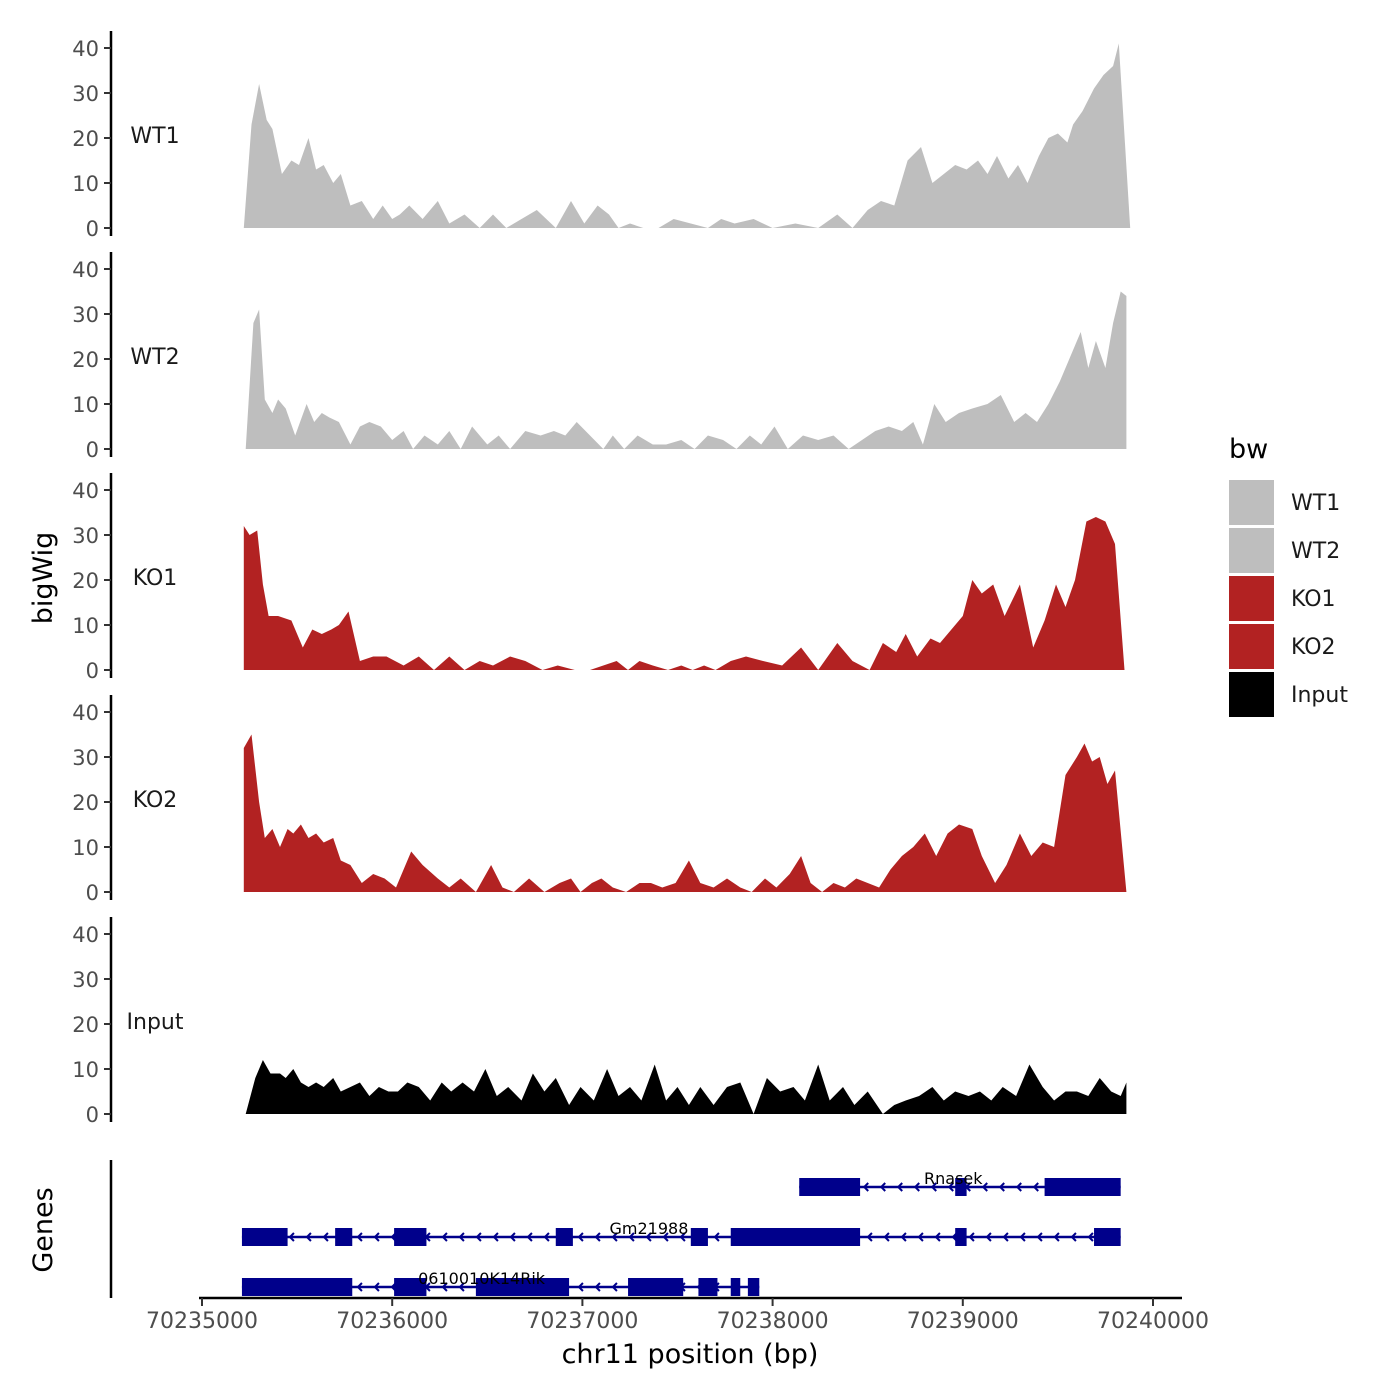  What do you see at coordinates (773, 1321) in the screenshot?
I see `x-tick-label: 70238000` at bounding box center [773, 1321].